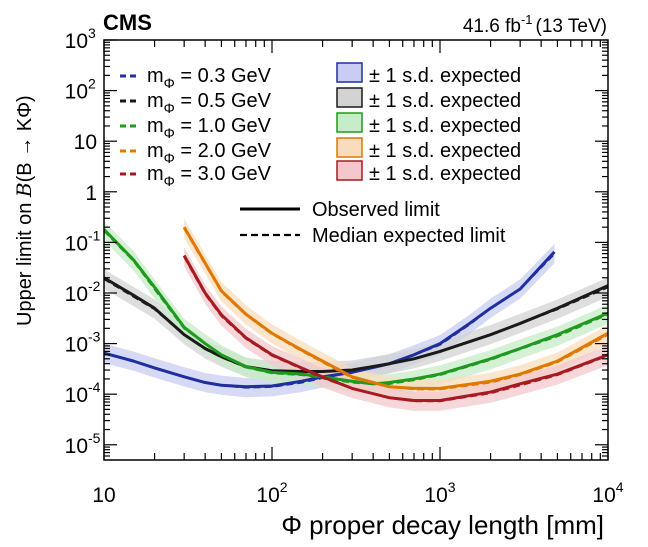 This screenshot has width=648, height=547. What do you see at coordinates (24, 190) in the screenshot?
I see `y-axis-title-symbol: B` at bounding box center [24, 190].